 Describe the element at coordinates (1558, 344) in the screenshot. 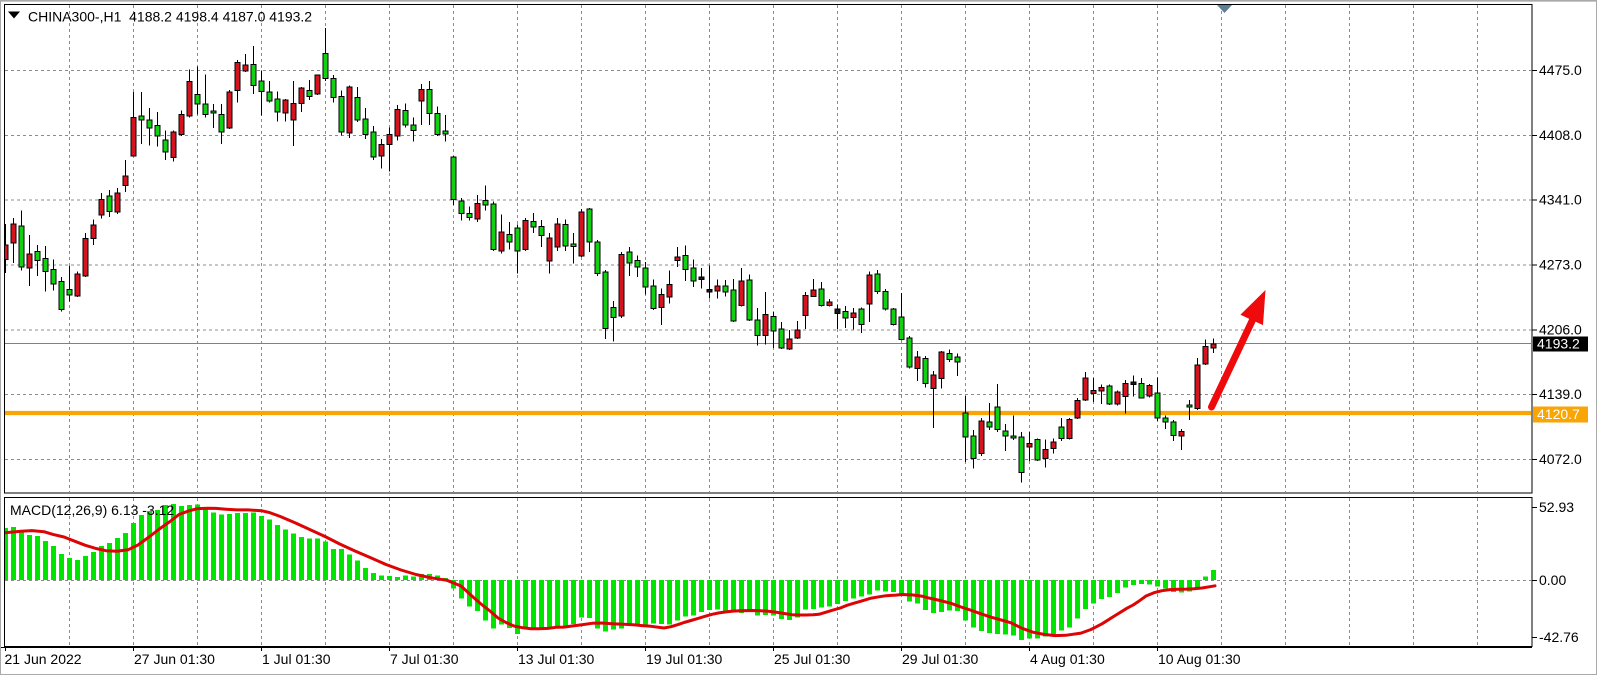

I see `svg-text: 4193.2` at that location.